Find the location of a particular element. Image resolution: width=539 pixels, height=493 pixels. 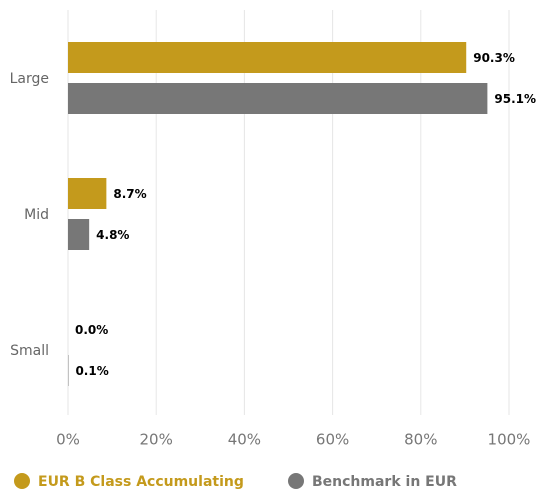

value-label: 95.1% is located at coordinates (515, 99).